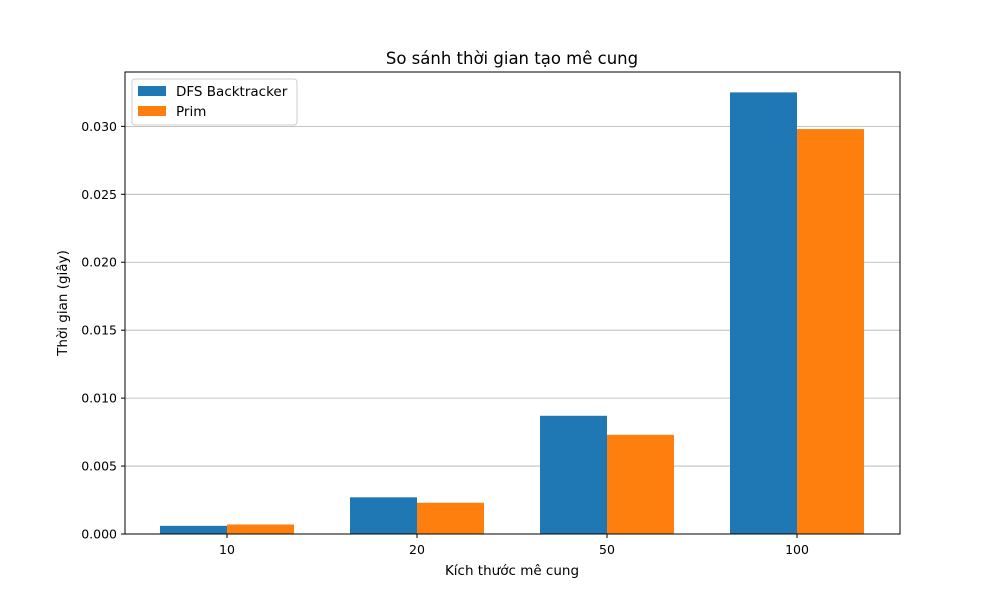 The height and width of the screenshot is (600, 1000). Describe the element at coordinates (152, 111) in the screenshot. I see `legend-swatch-prim` at that location.